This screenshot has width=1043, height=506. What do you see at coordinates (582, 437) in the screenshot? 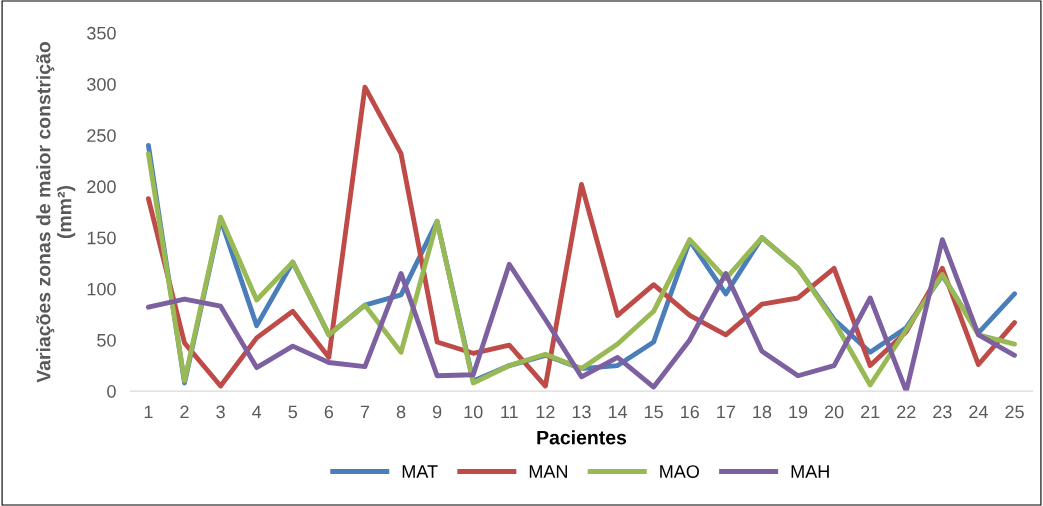
I see `x-axis-title: Pacientes` at bounding box center [582, 437].